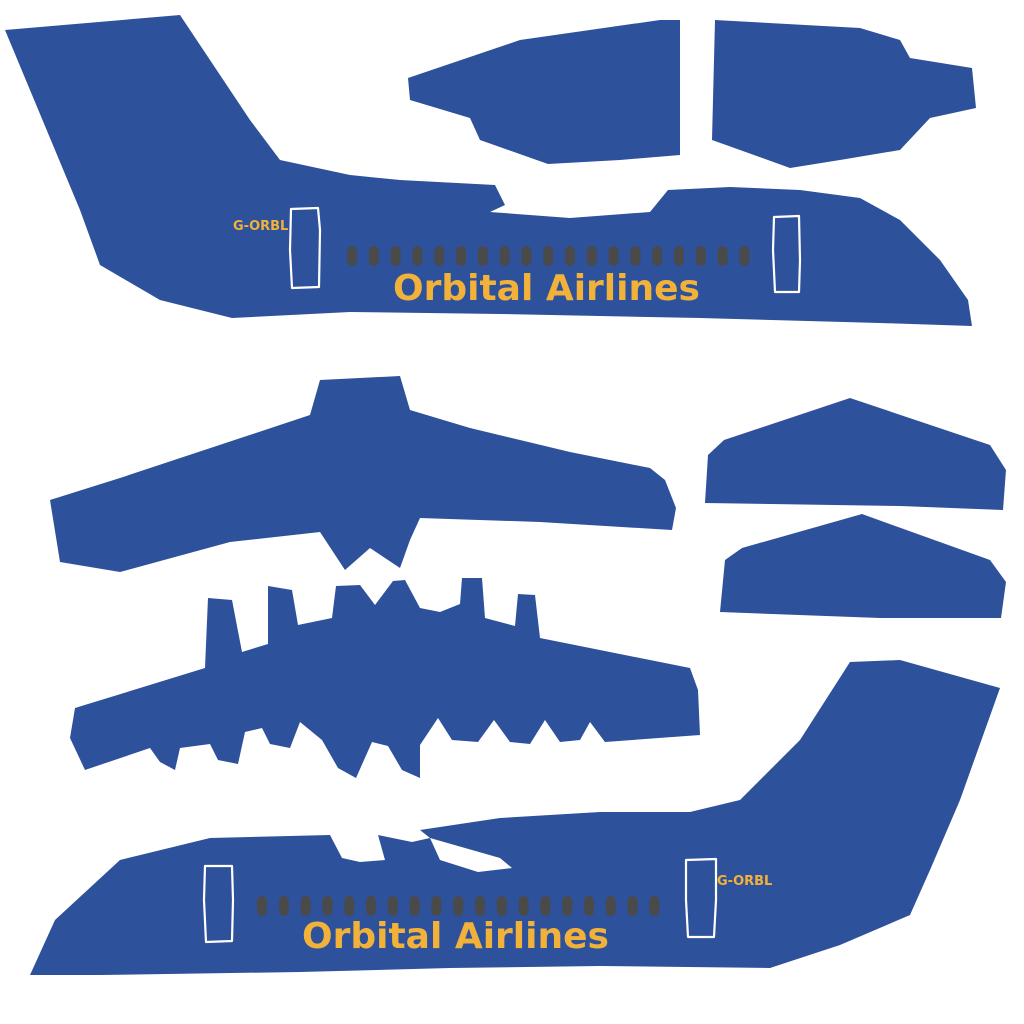 The width and height of the screenshot is (1024, 1024). I want to click on fin-piece-upper, so click(855, 454).